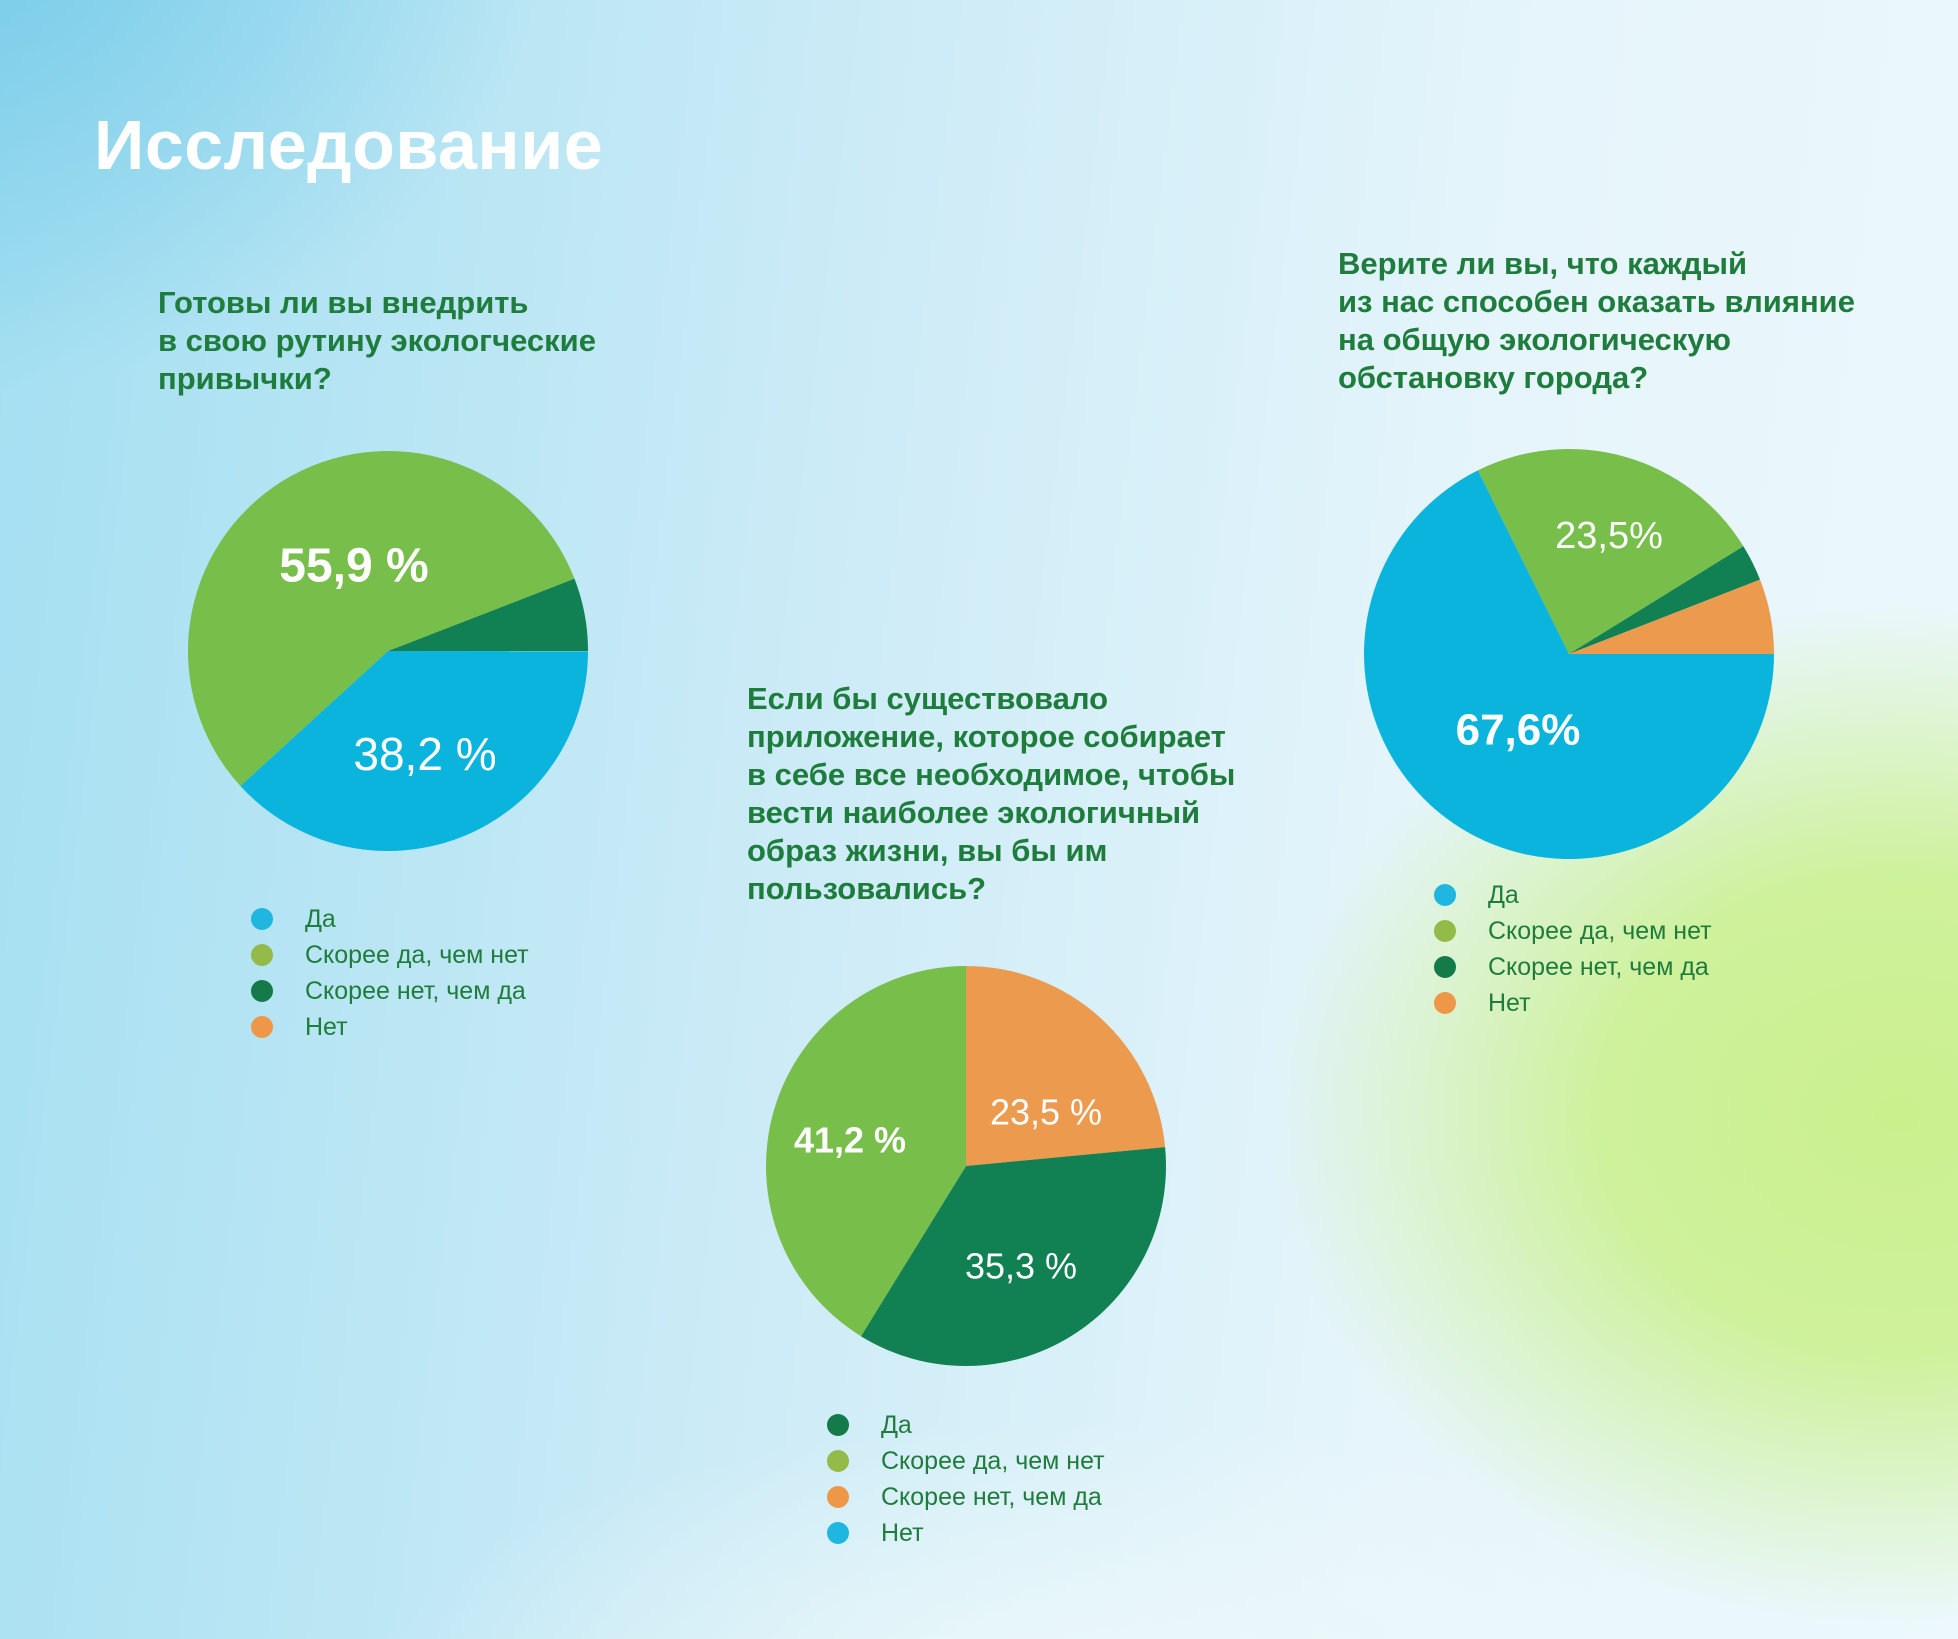 This screenshot has height=1639, width=1958. Describe the element at coordinates (1518, 730) in the screenshot. I see `pie-slice-label: 67,6%` at that location.